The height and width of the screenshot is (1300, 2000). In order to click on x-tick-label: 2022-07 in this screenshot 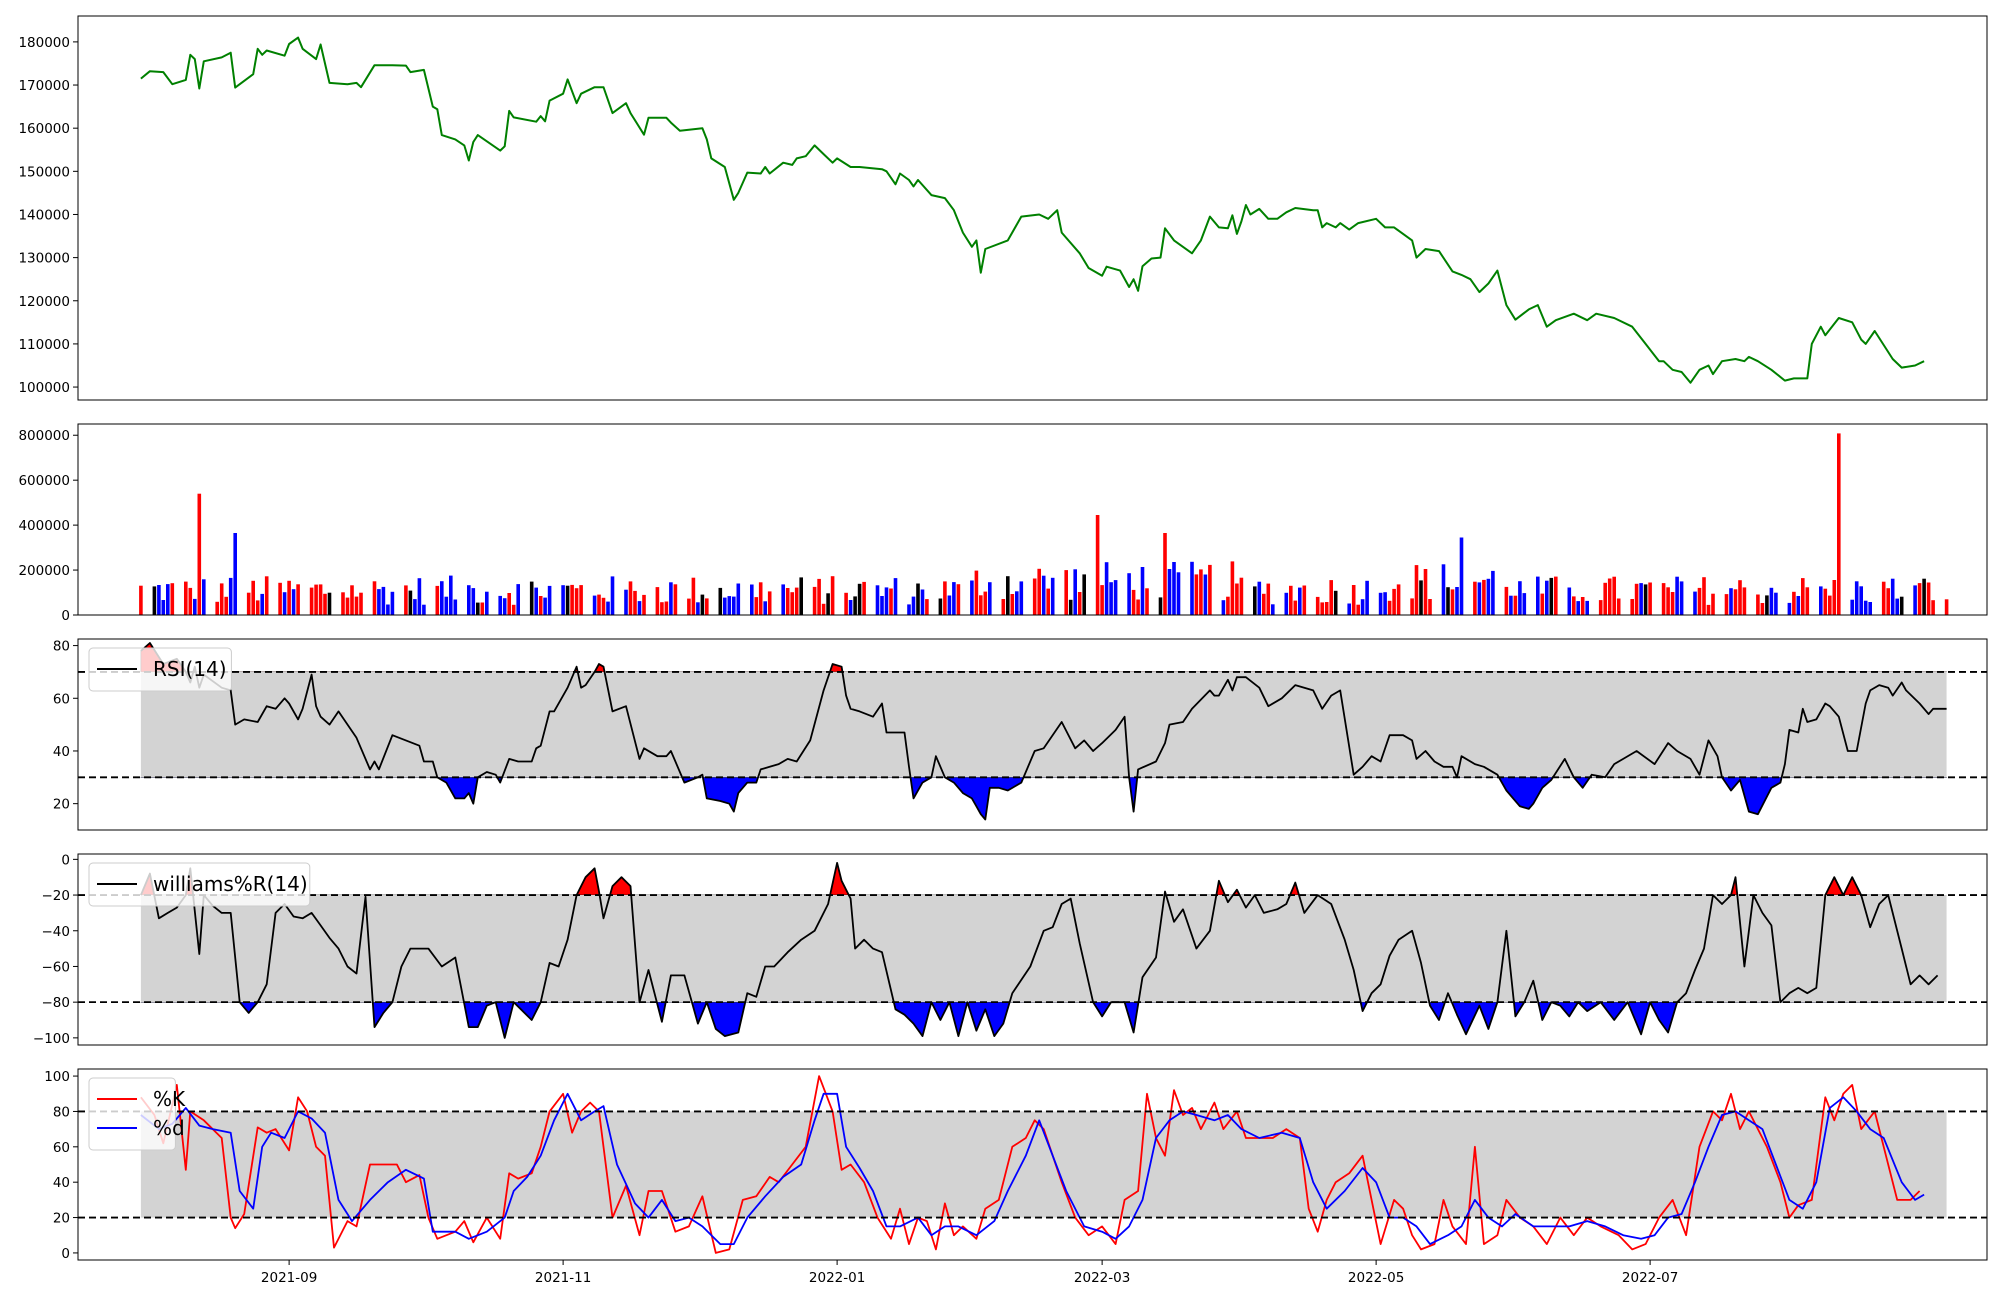, I will do `click(1650, 1278)`.